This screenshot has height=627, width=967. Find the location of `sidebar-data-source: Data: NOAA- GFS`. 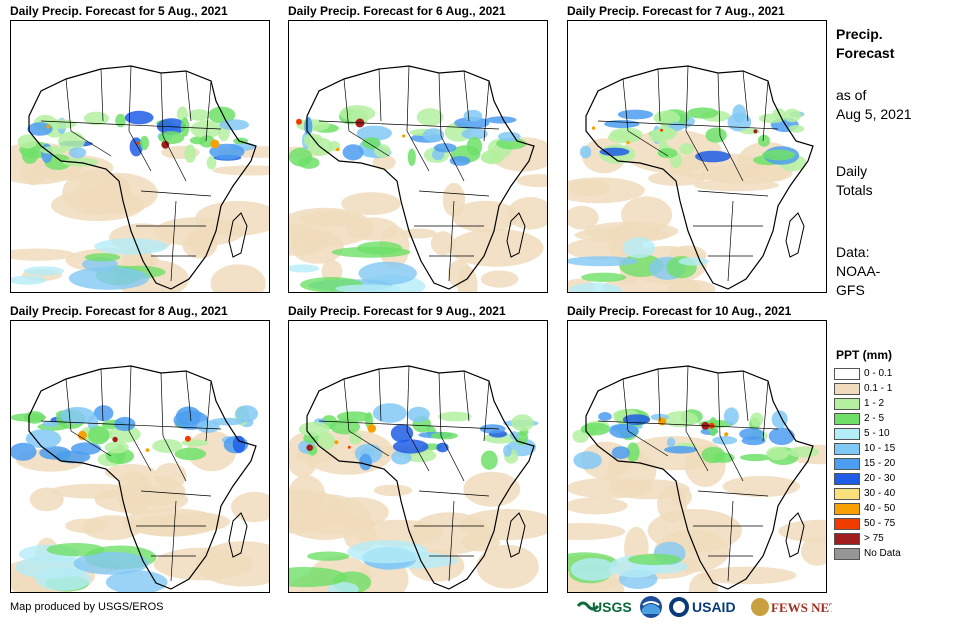

sidebar-data-source: Data: NOAA- GFS is located at coordinates (858, 271).